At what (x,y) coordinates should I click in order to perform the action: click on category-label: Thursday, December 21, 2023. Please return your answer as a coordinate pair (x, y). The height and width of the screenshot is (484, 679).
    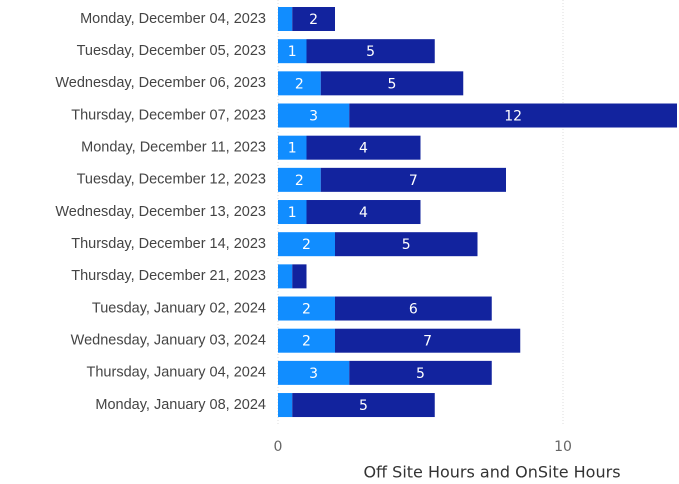
    Looking at the image, I should click on (168, 276).